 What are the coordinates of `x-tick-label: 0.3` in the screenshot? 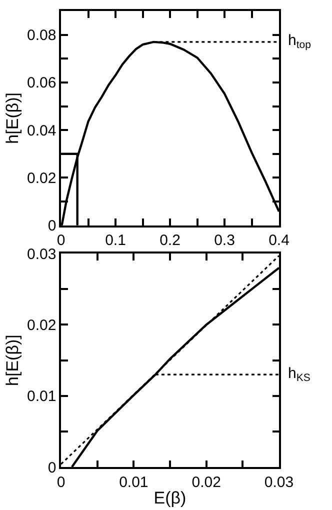 It's located at (224, 241).